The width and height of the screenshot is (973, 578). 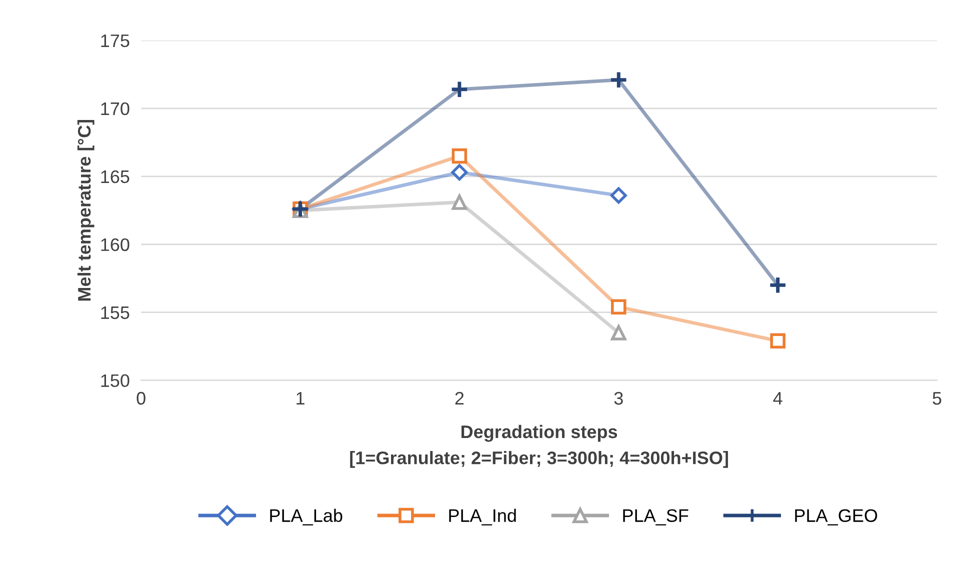 I want to click on legend-label: PLA_GEO, so click(x=836, y=517).